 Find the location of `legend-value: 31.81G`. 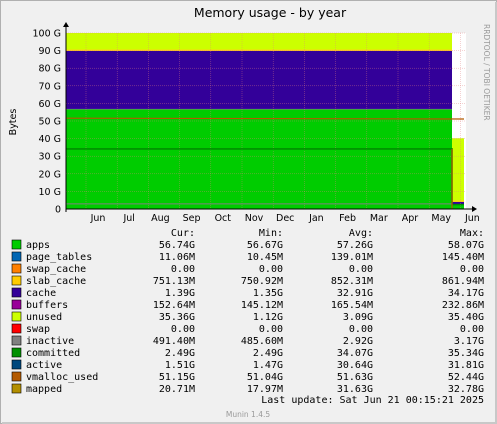

legend-value: 31.81G is located at coordinates (466, 365).